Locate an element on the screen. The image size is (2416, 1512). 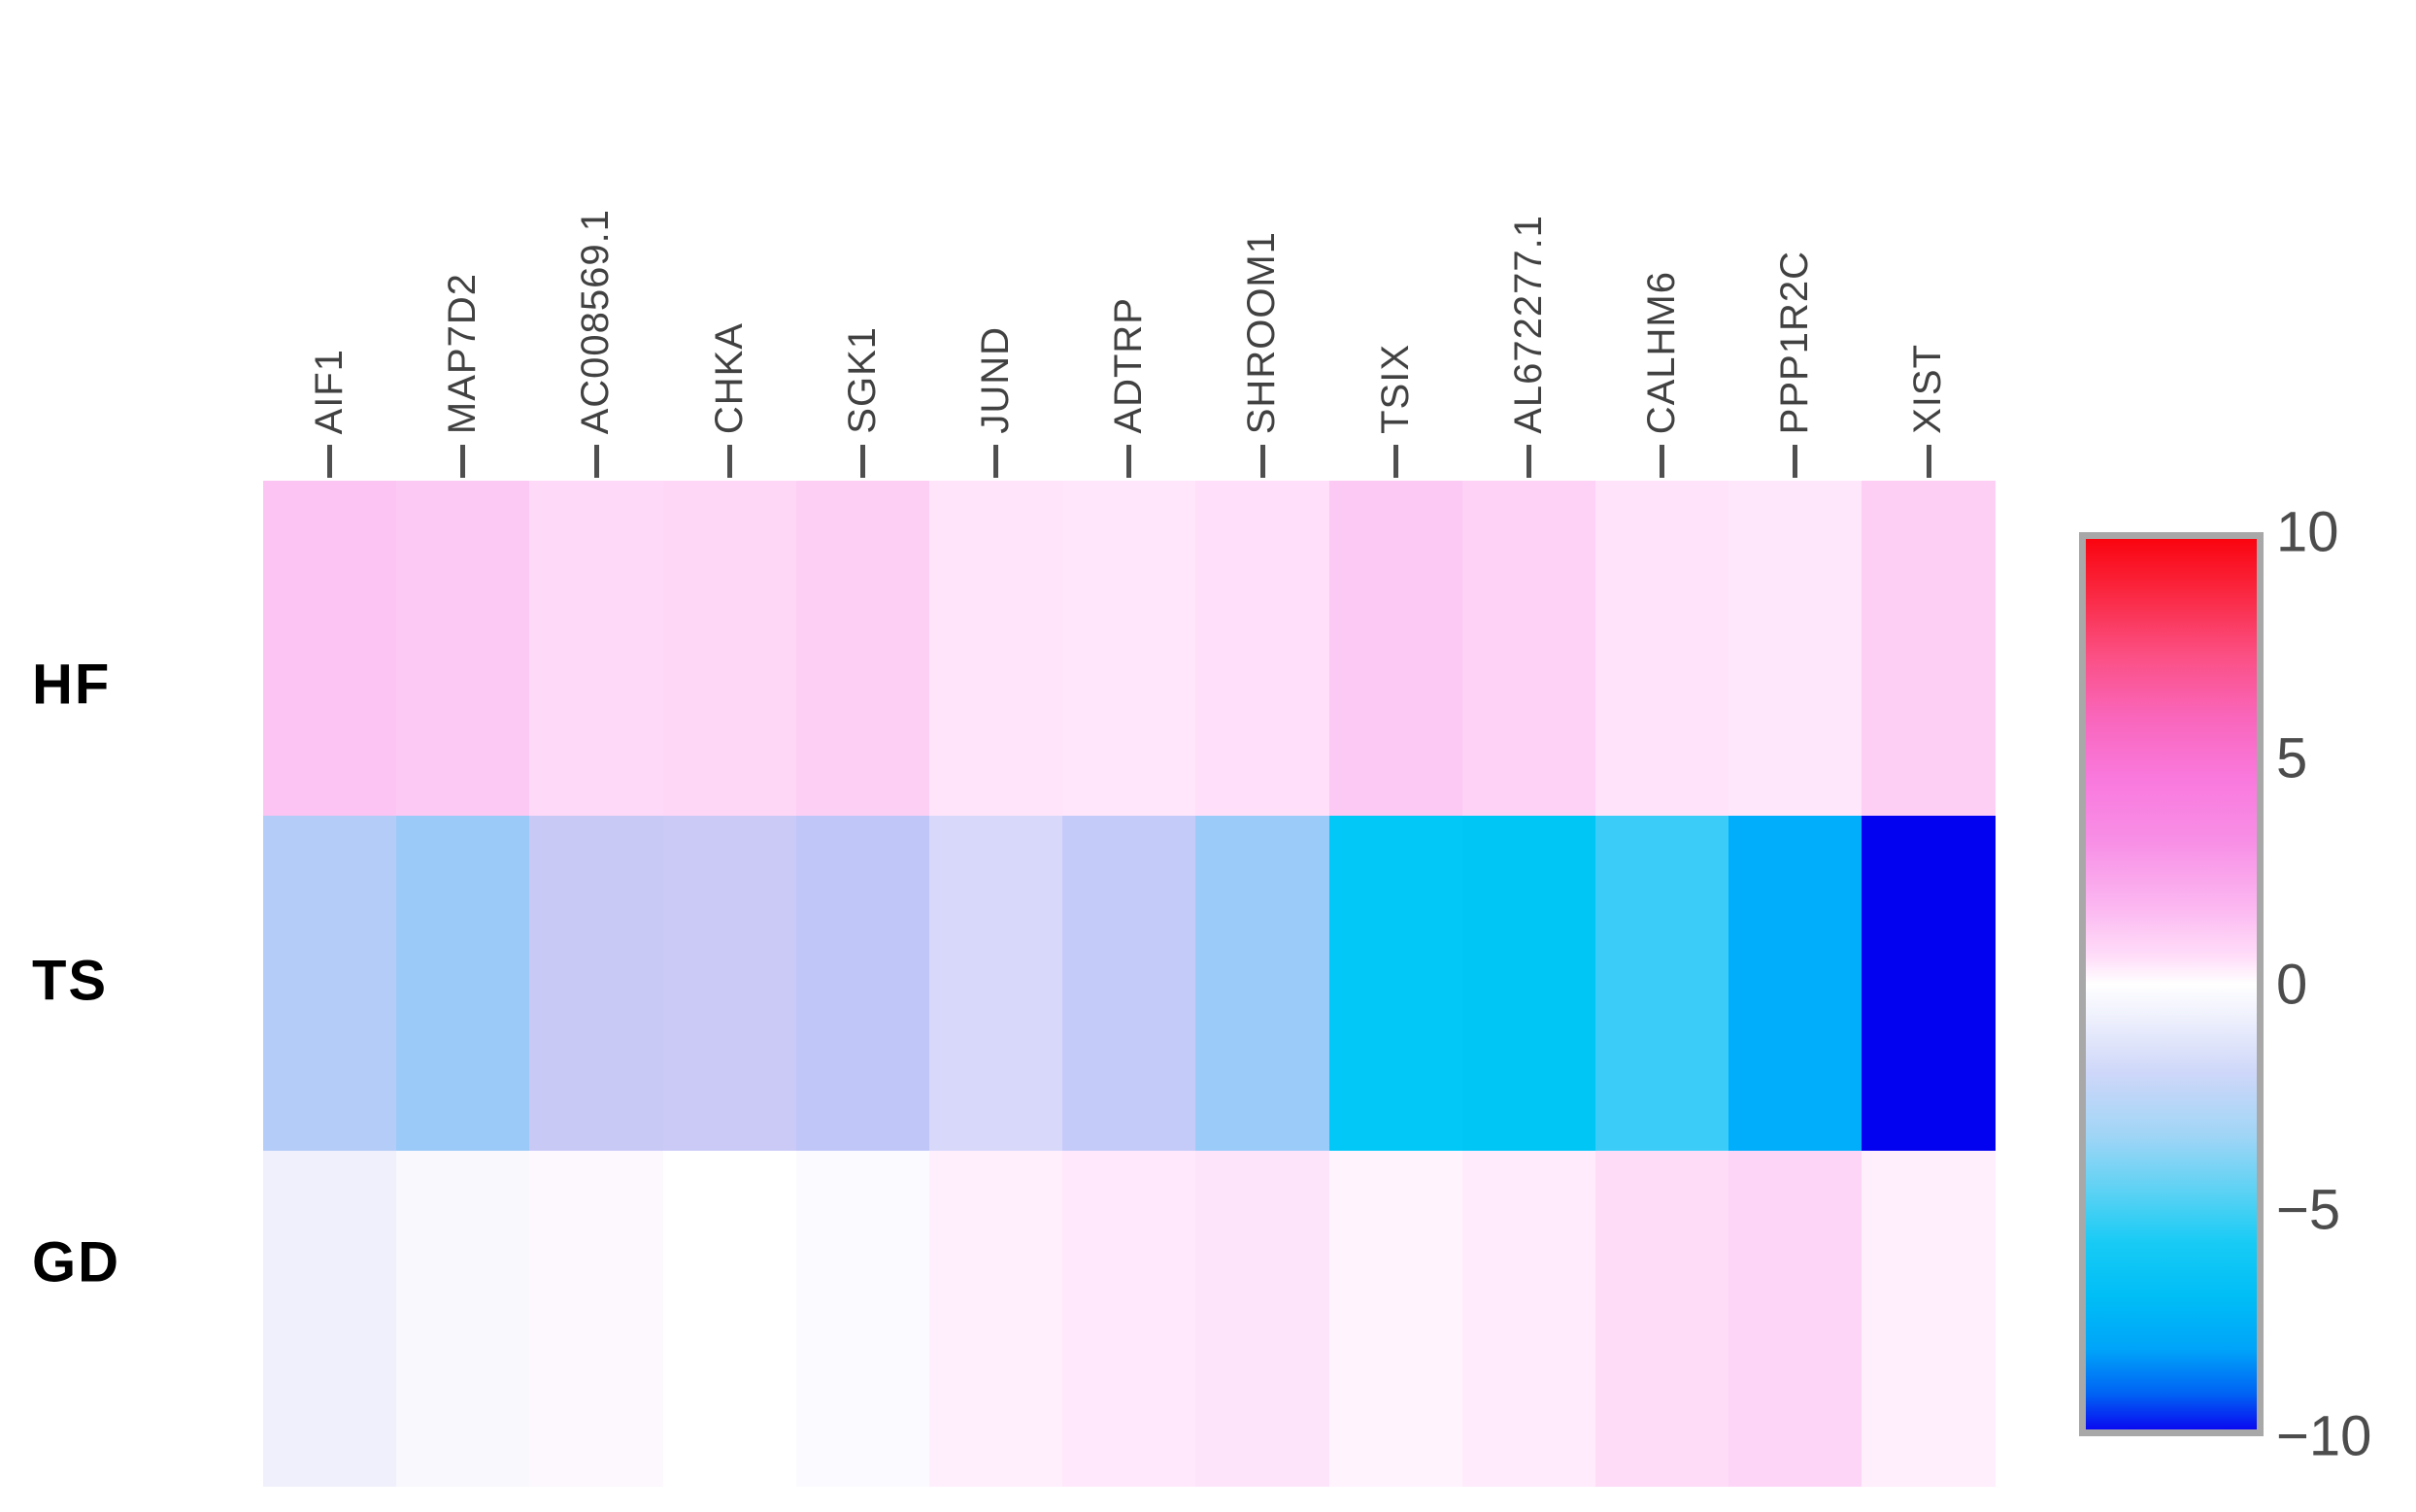
heatmap-cell-ts-xist is located at coordinates (1929, 984).